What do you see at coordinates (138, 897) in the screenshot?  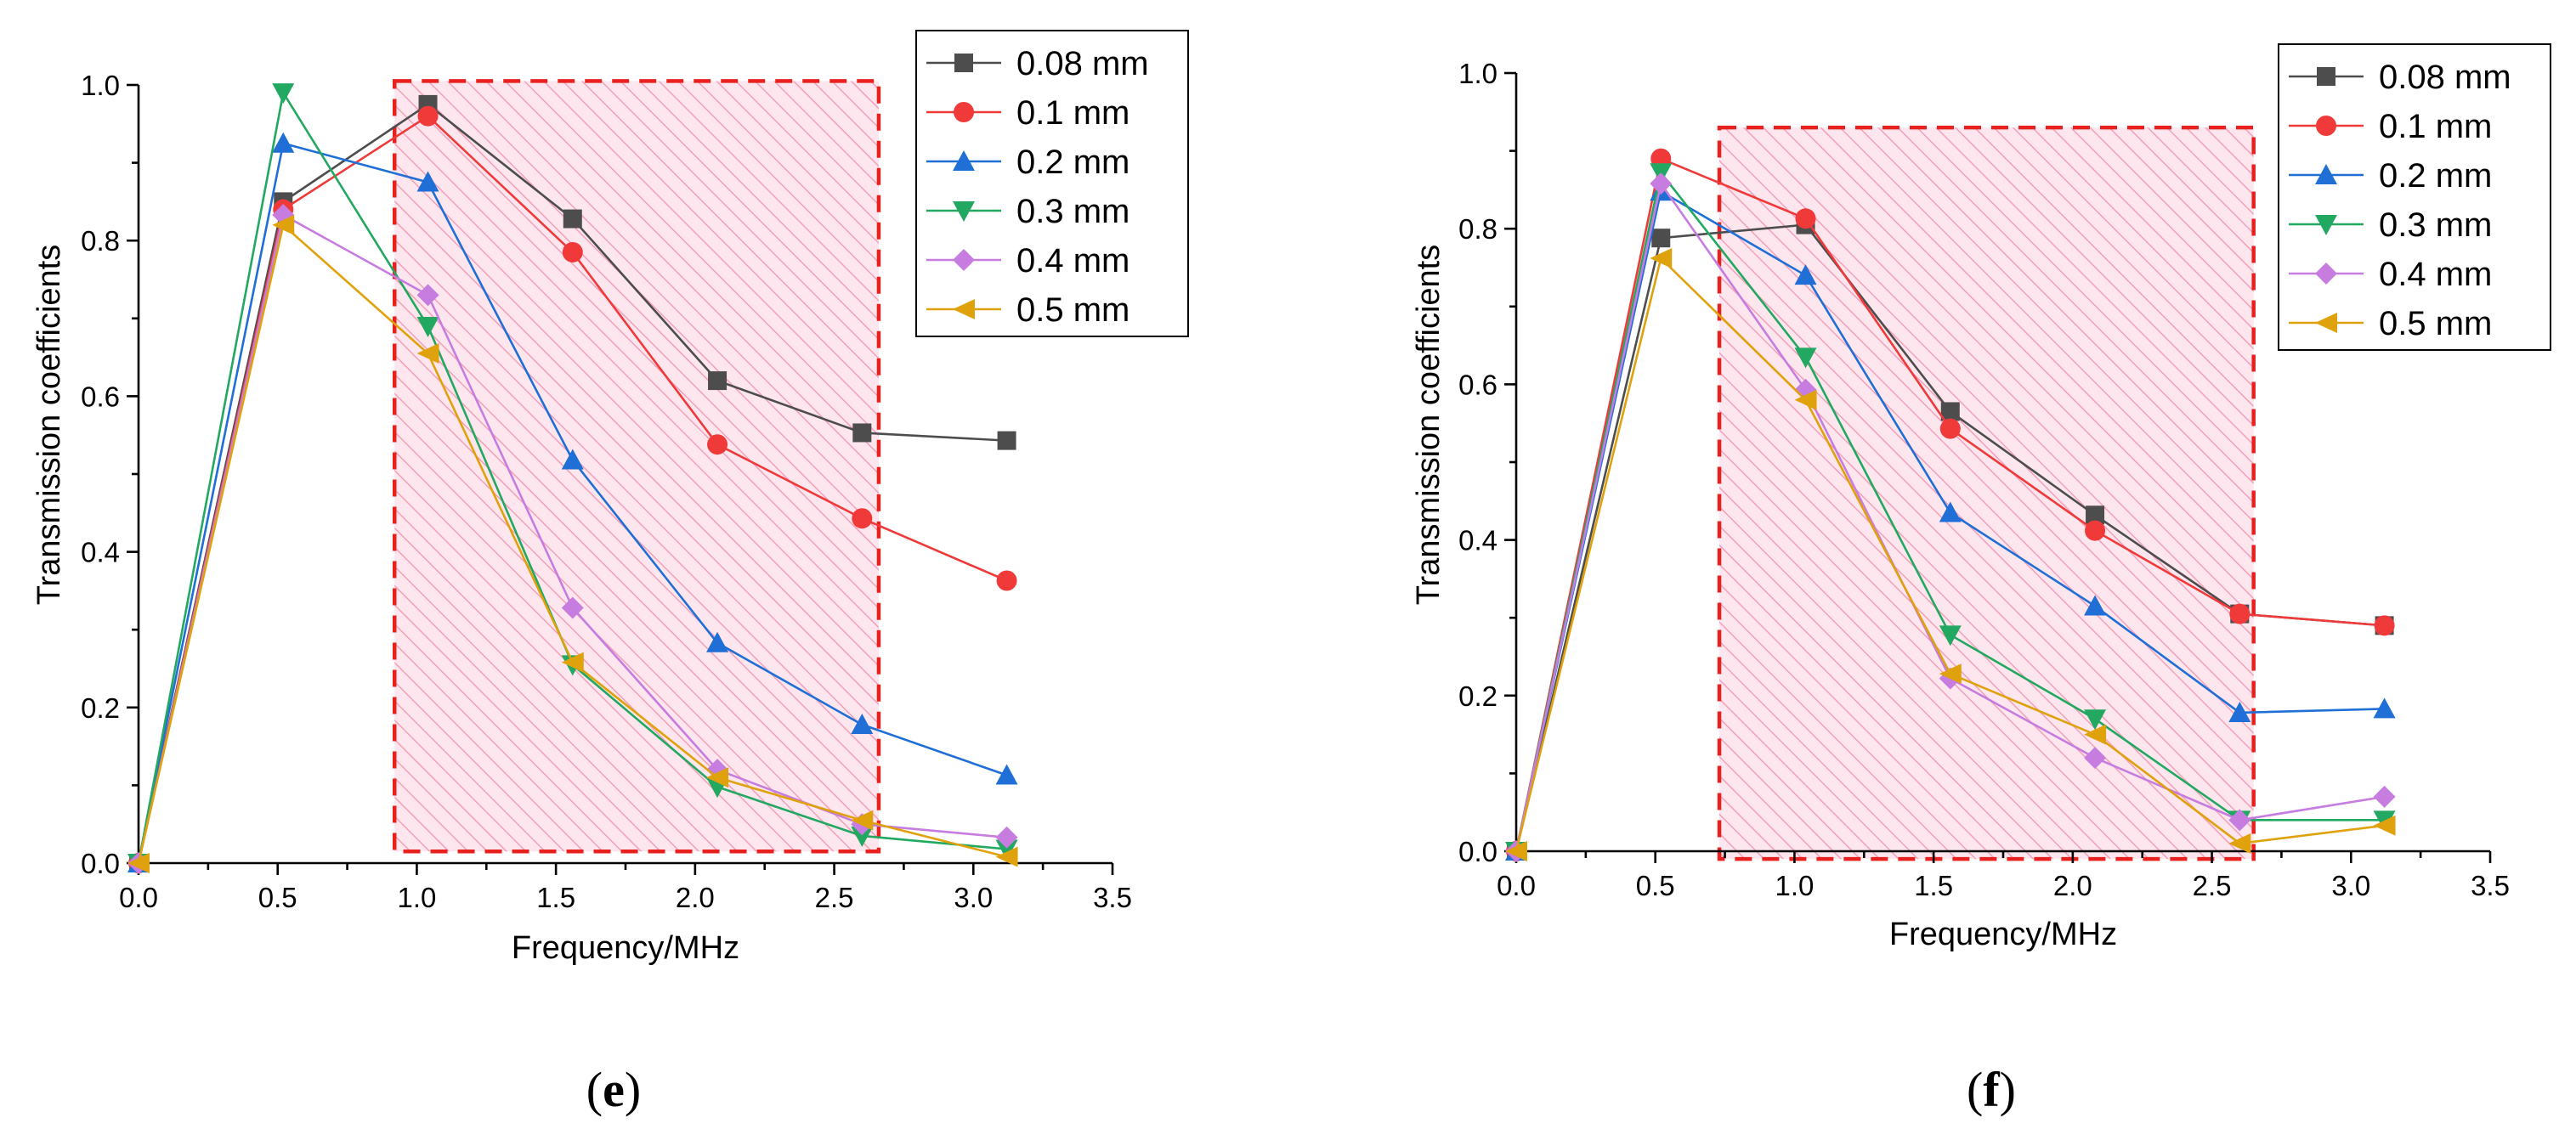 I see `x-tick-label: 0.0` at bounding box center [138, 897].